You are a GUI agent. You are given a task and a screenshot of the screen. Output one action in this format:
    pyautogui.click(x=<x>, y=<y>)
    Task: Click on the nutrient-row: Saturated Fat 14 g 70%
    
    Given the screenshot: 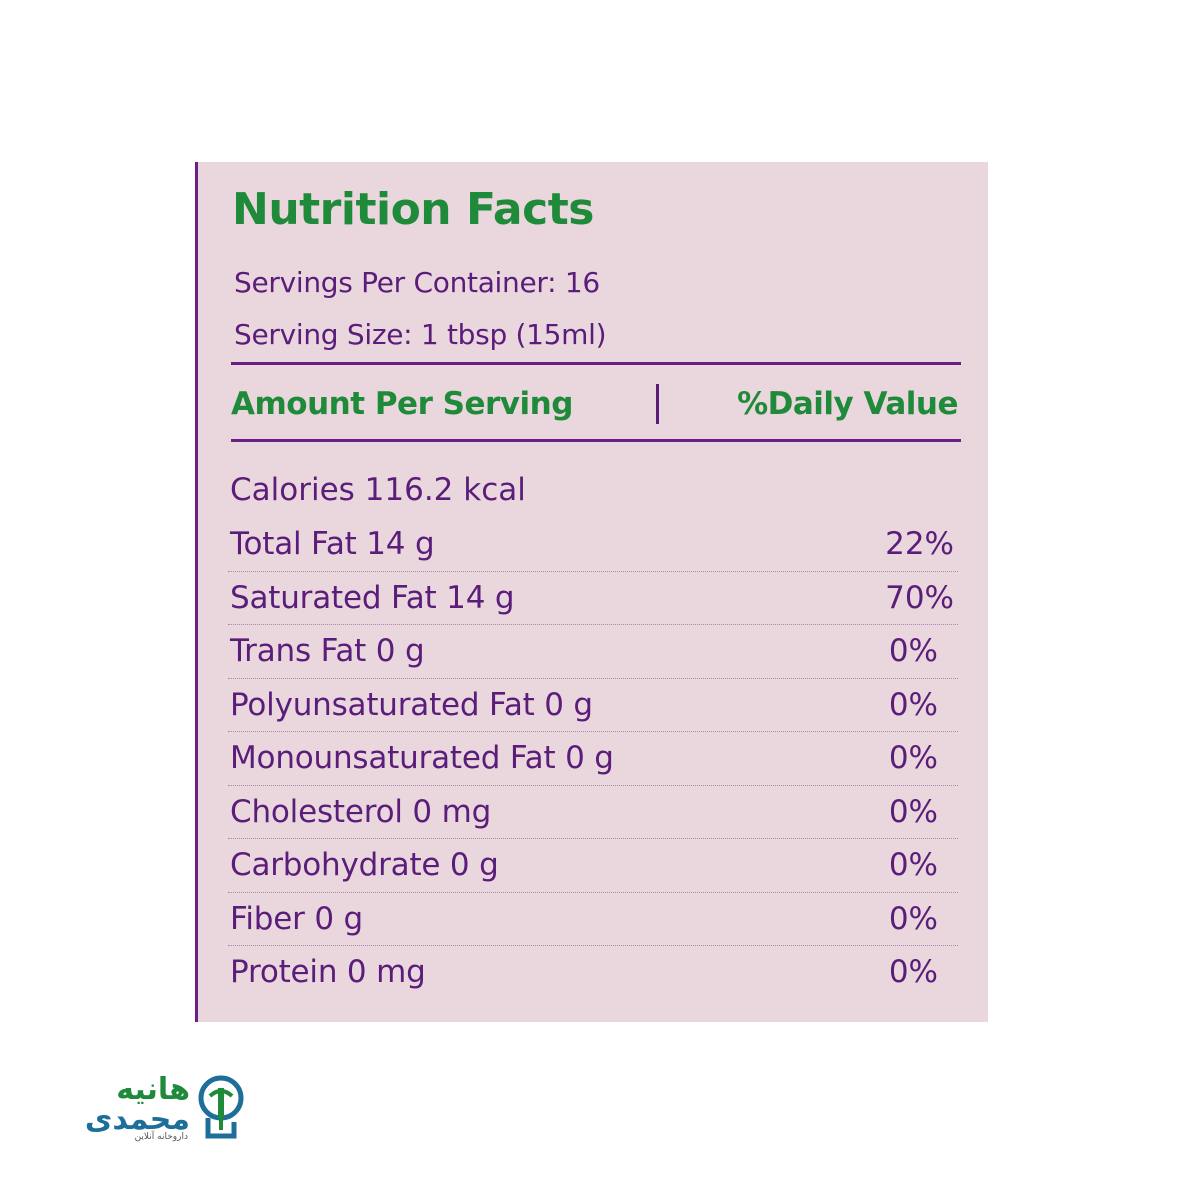 What is the action you would take?
    pyautogui.click(x=593, y=598)
    